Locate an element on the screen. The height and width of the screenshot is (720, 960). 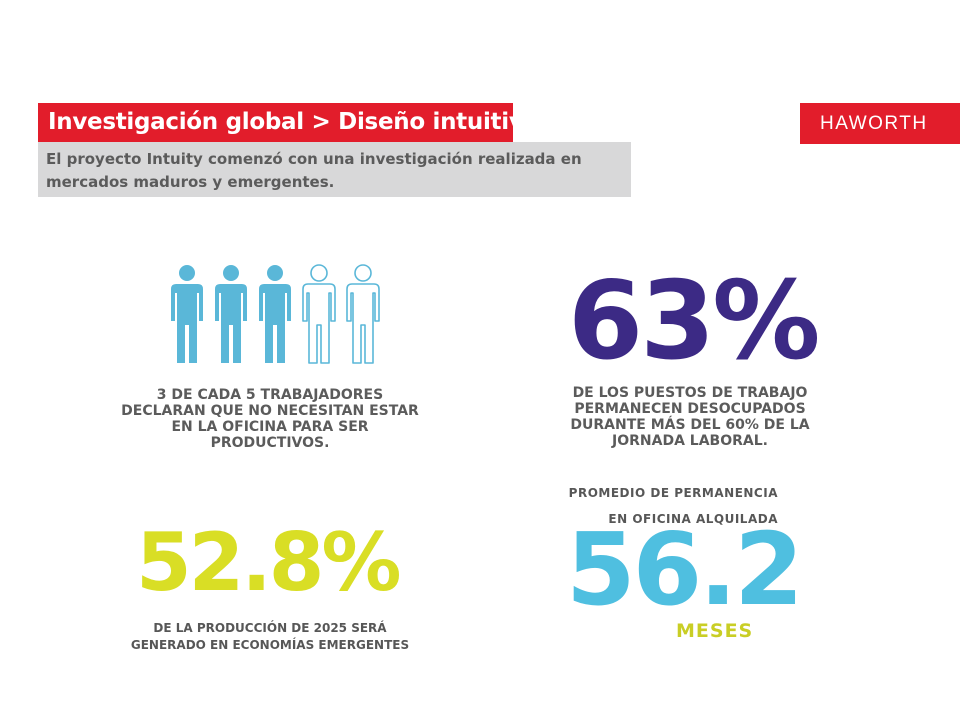
tenure-stat-value: 56.2 is located at coordinates (685, 569).